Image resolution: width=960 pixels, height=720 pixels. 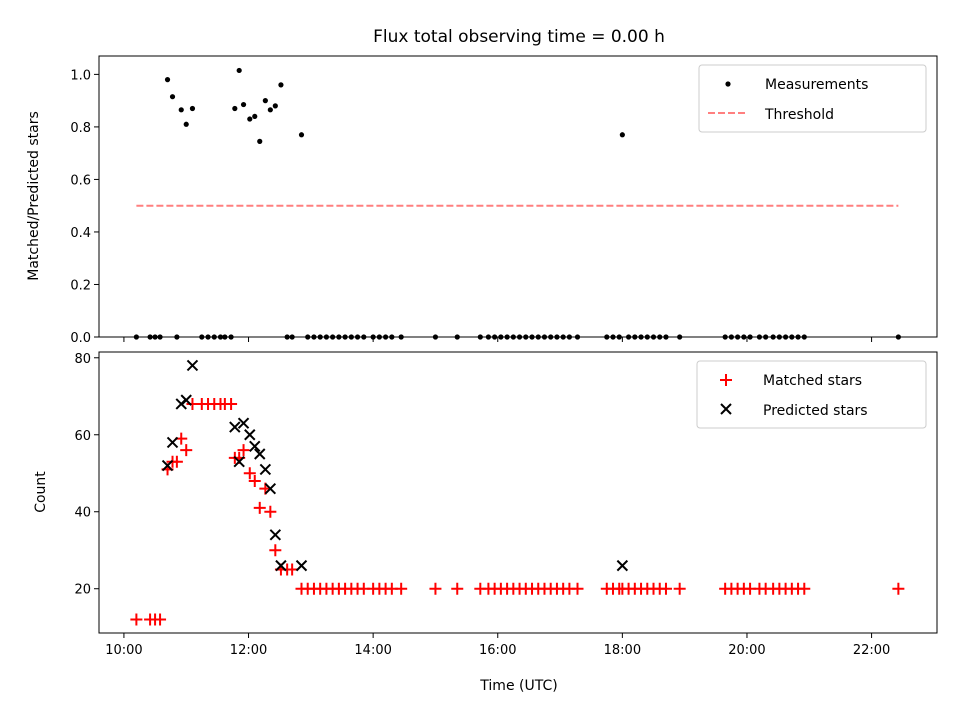 What do you see at coordinates (497, 650) in the screenshot?
I see `x-tick-label: 16:00` at bounding box center [497, 650].